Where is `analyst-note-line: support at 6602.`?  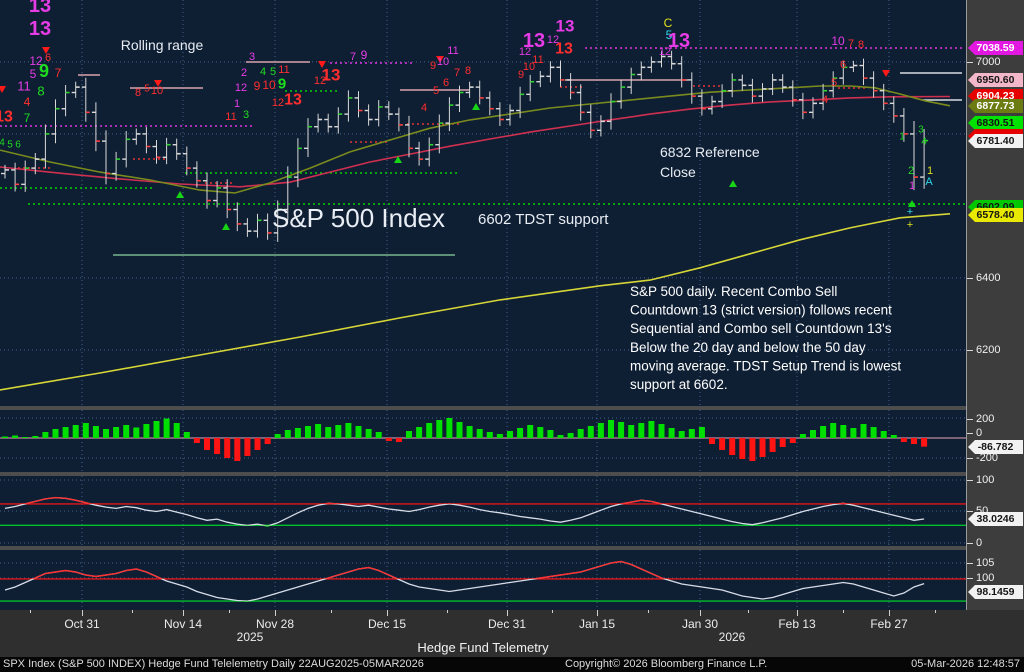
analyst-note-line: support at 6602. is located at coordinates (679, 384).